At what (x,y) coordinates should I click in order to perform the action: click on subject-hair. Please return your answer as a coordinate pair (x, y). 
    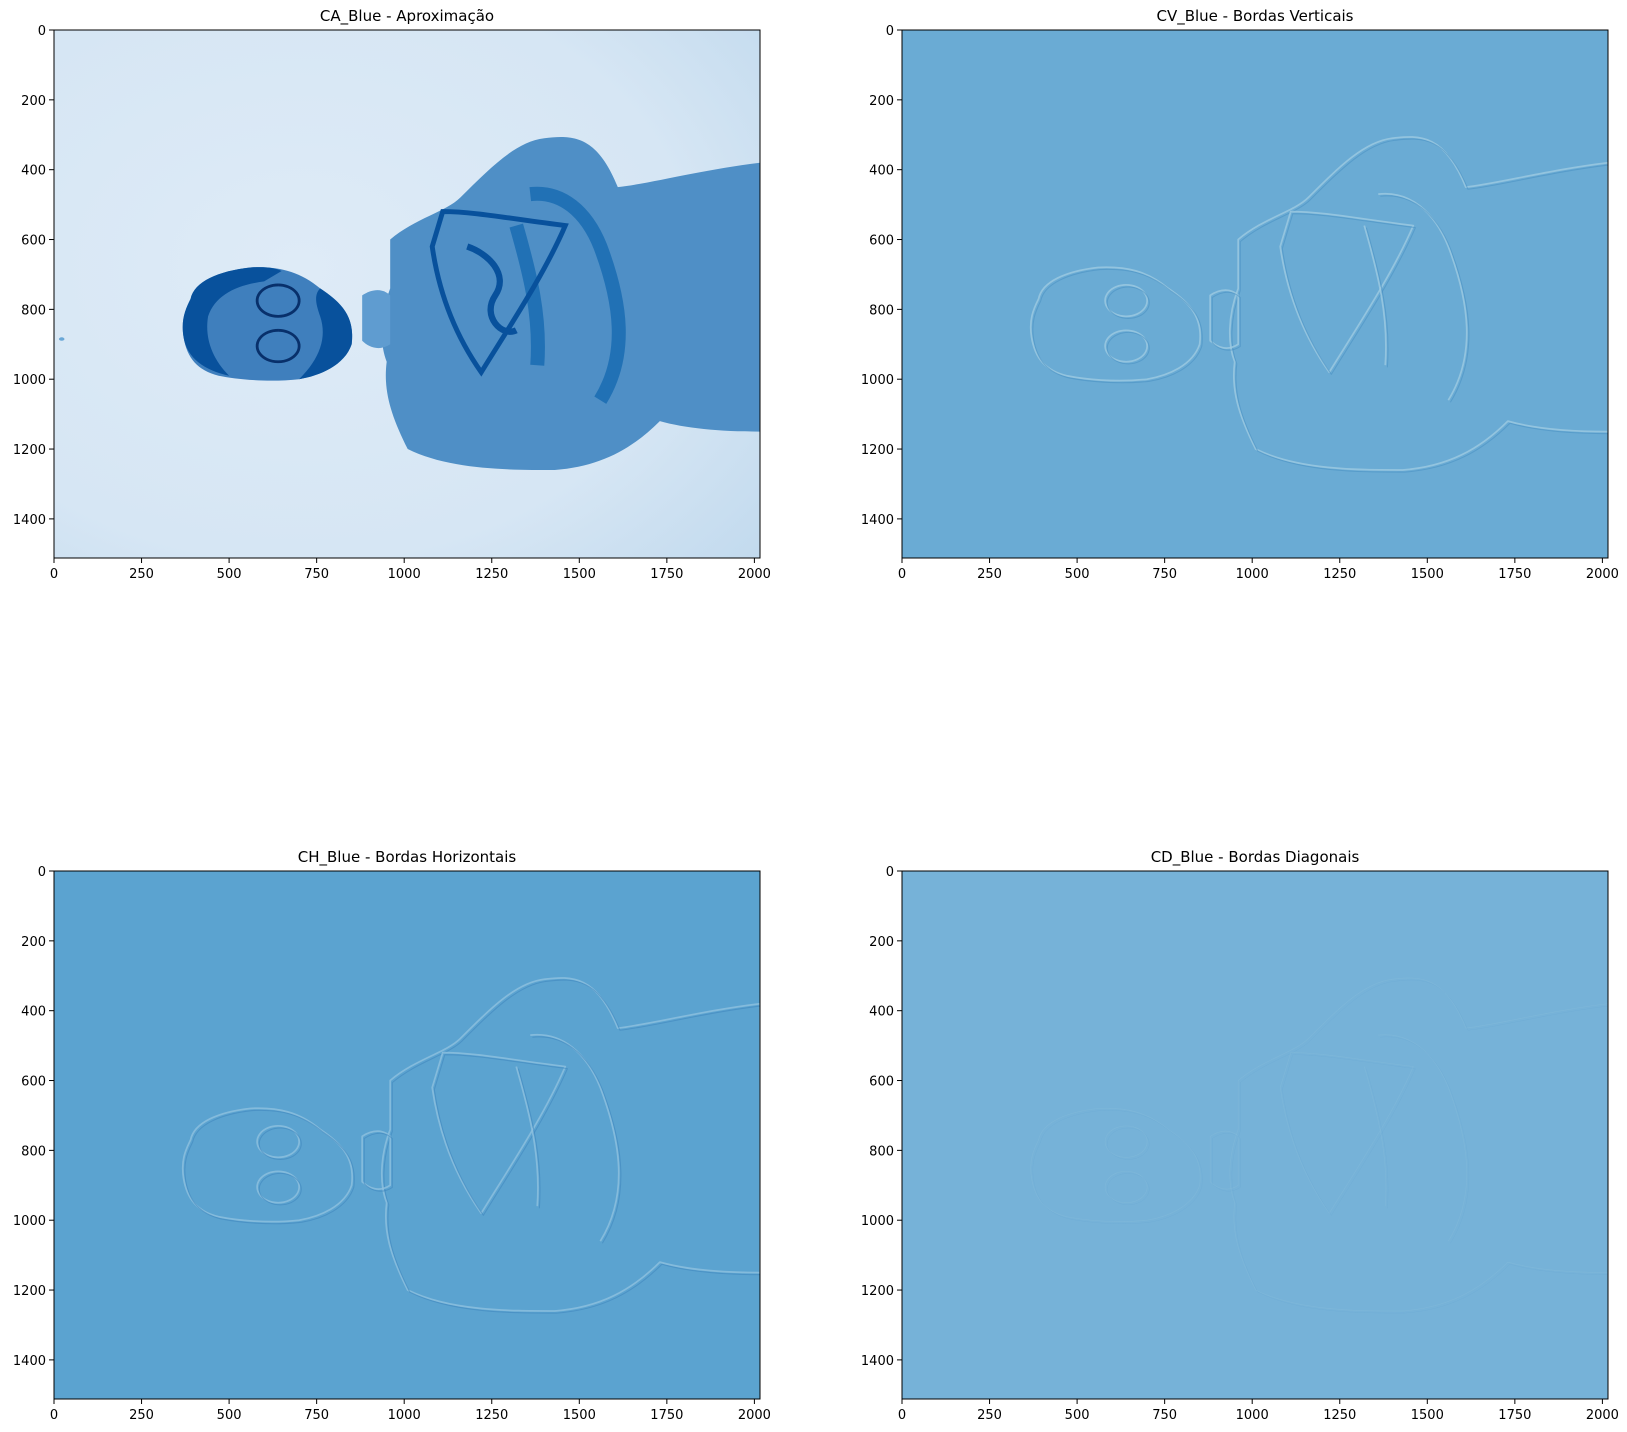
    Looking at the image, I should click on (232, 321).